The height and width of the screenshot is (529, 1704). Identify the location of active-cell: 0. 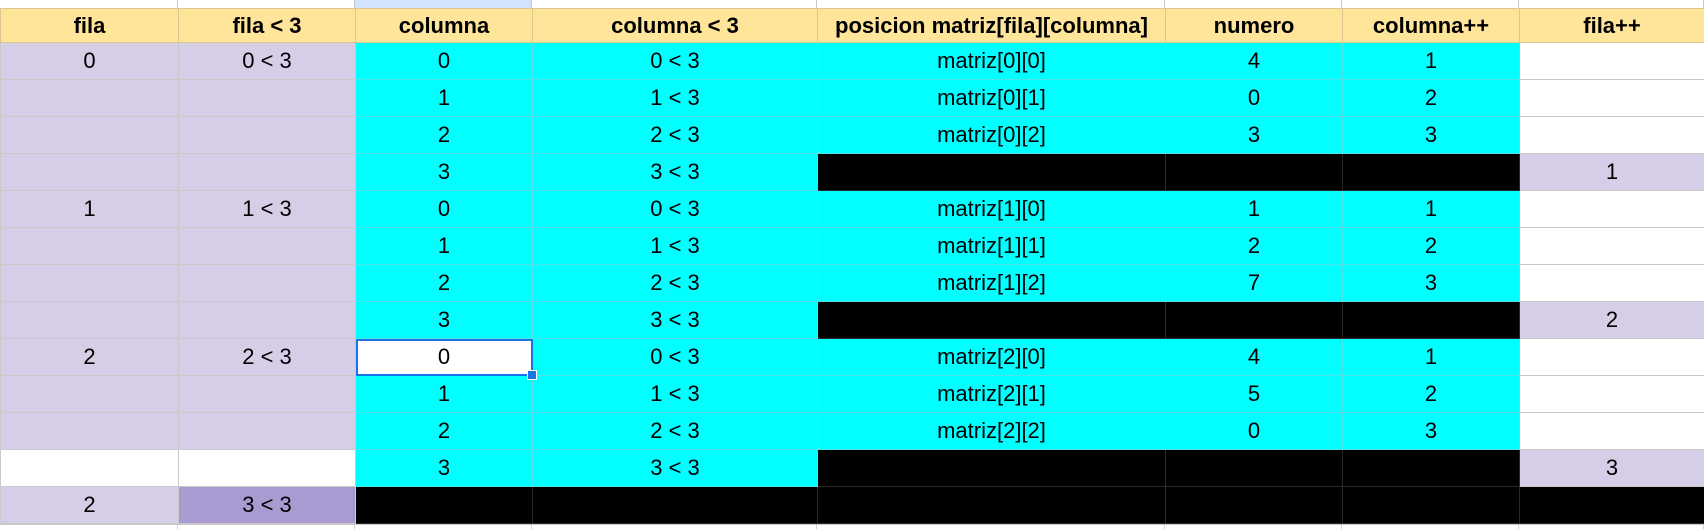
(444, 357).